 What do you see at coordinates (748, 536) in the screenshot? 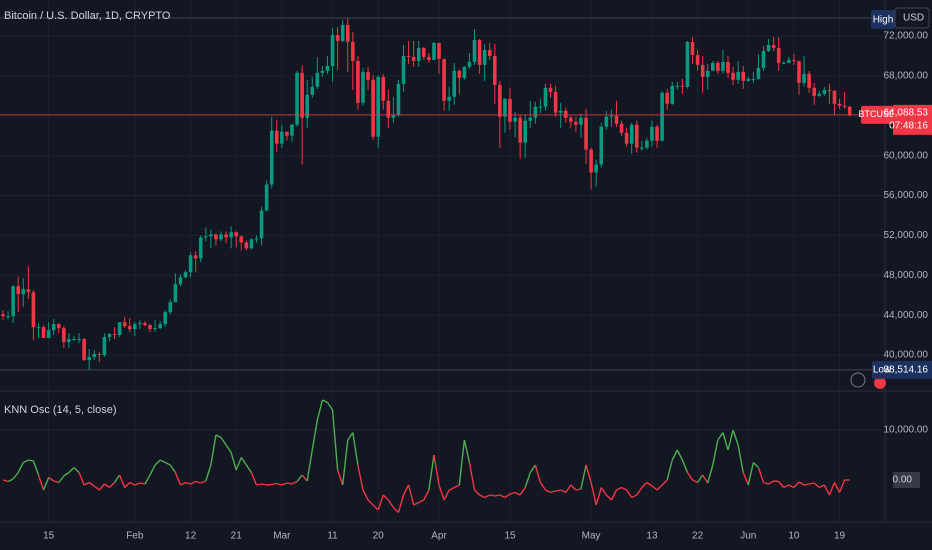
I see `x-tick-label: Jun` at bounding box center [748, 536].